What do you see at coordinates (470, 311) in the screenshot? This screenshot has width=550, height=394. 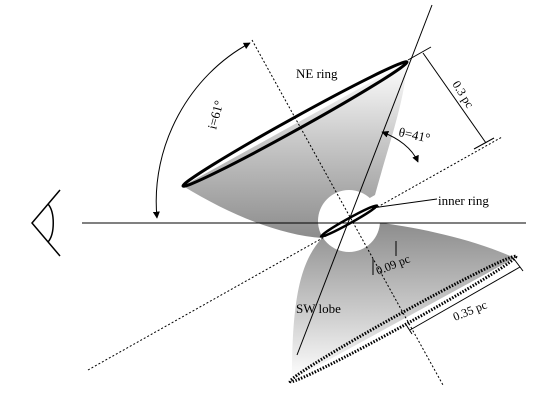 I see `sw-size-label: 0.35 pc` at bounding box center [470, 311].